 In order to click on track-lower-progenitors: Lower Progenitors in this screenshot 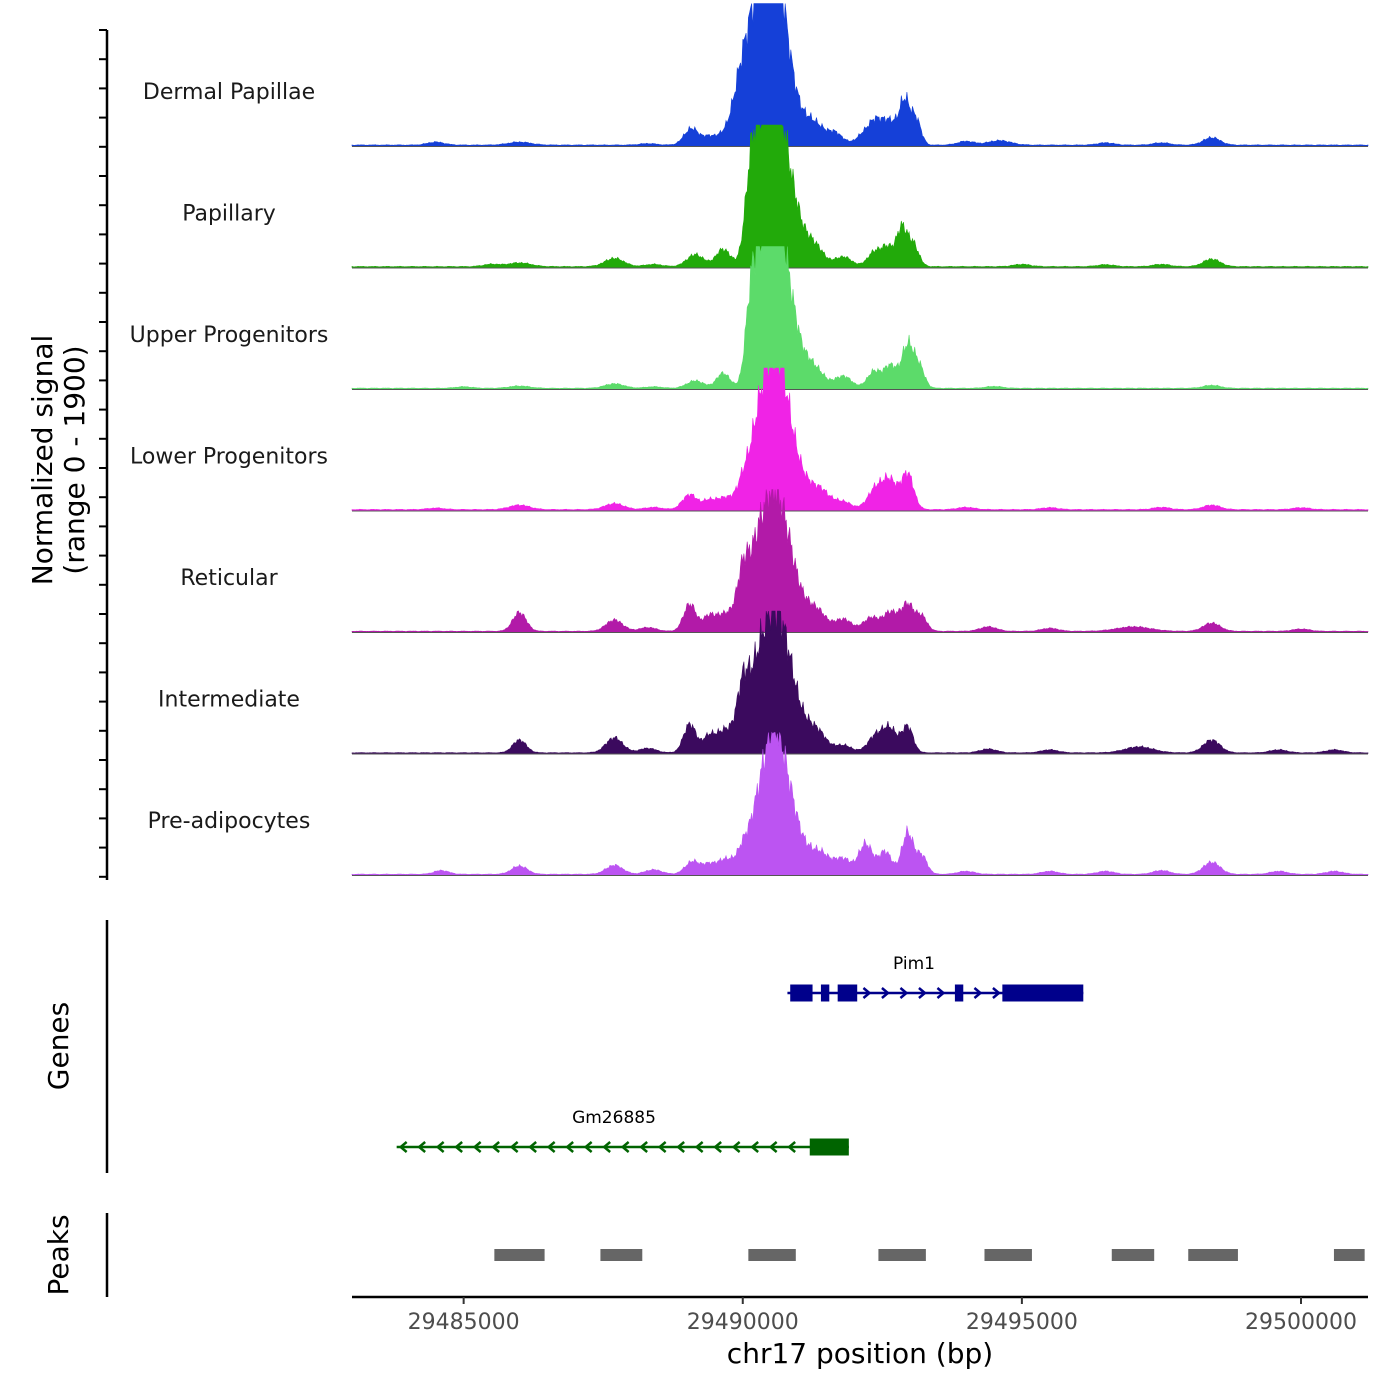, I will do `click(749, 439)`.